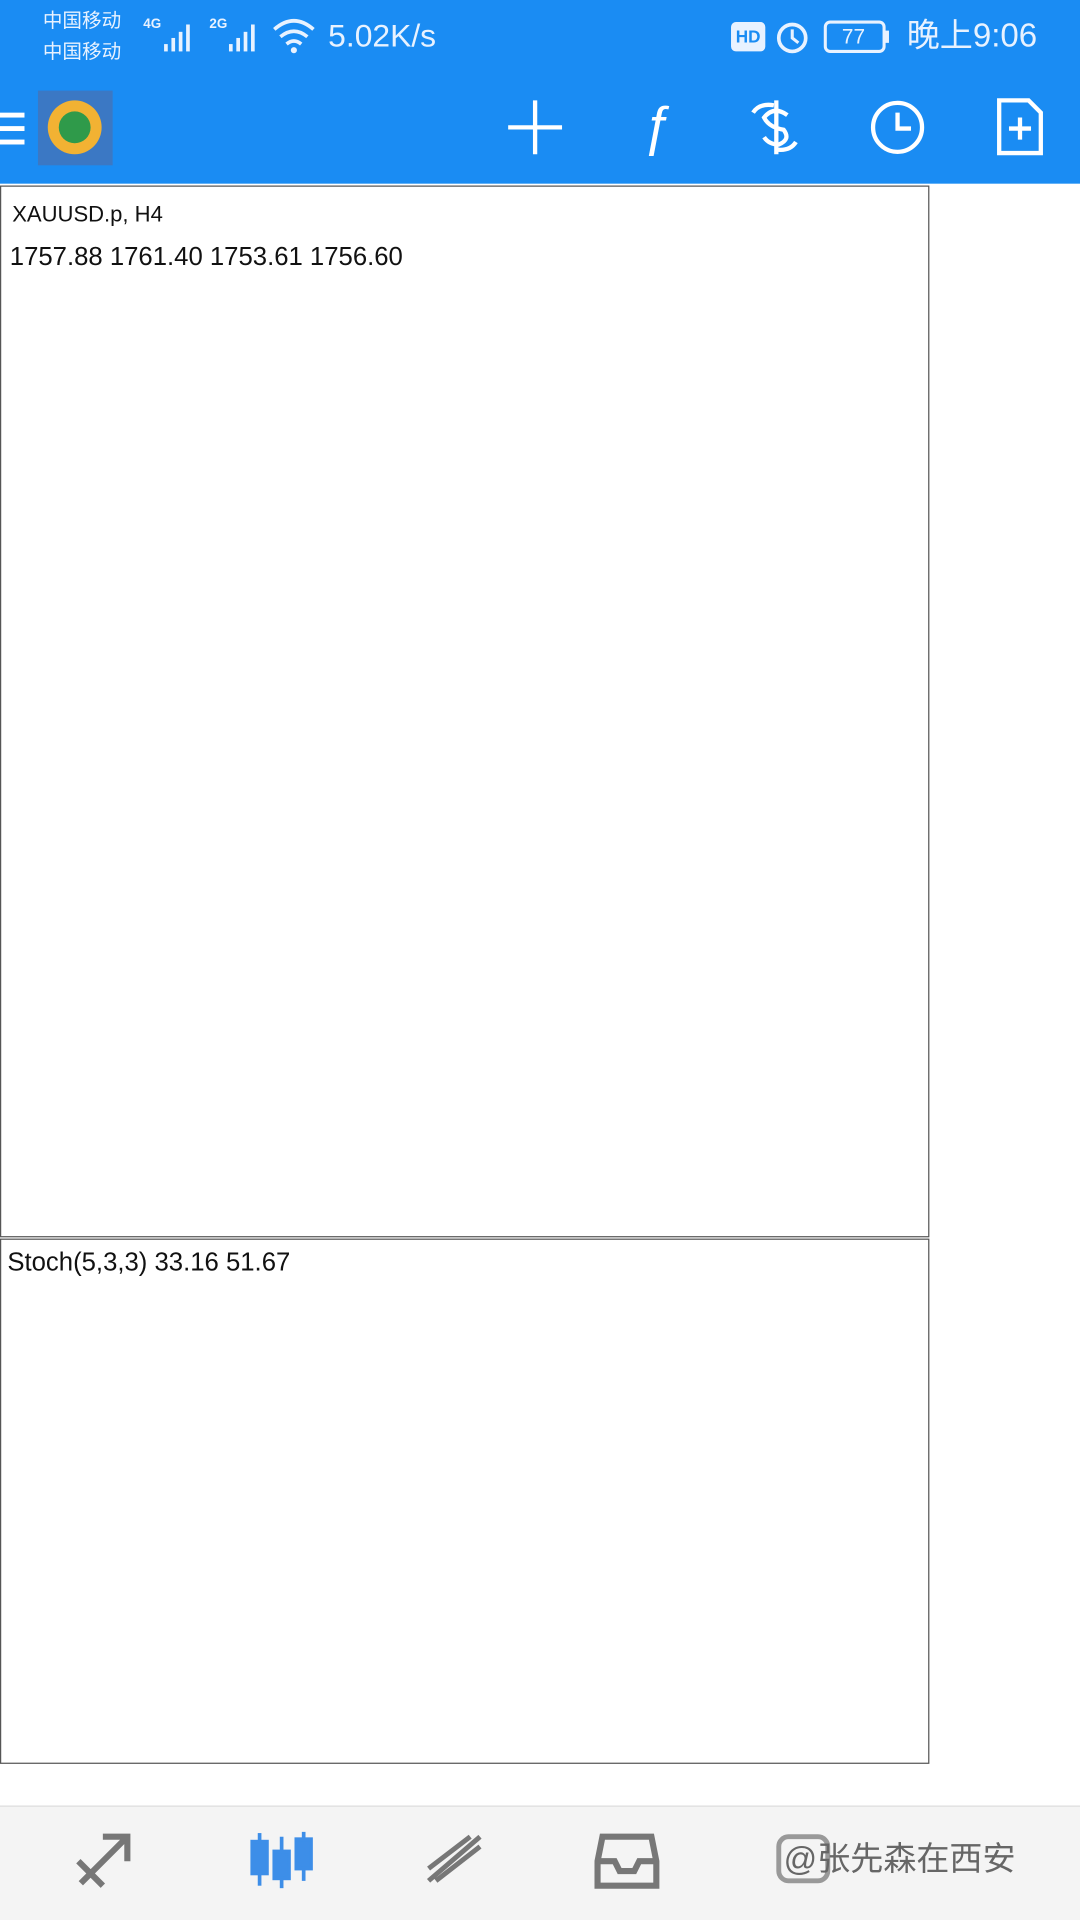  Describe the element at coordinates (774, 127) in the screenshot. I see `trade-icon` at that location.